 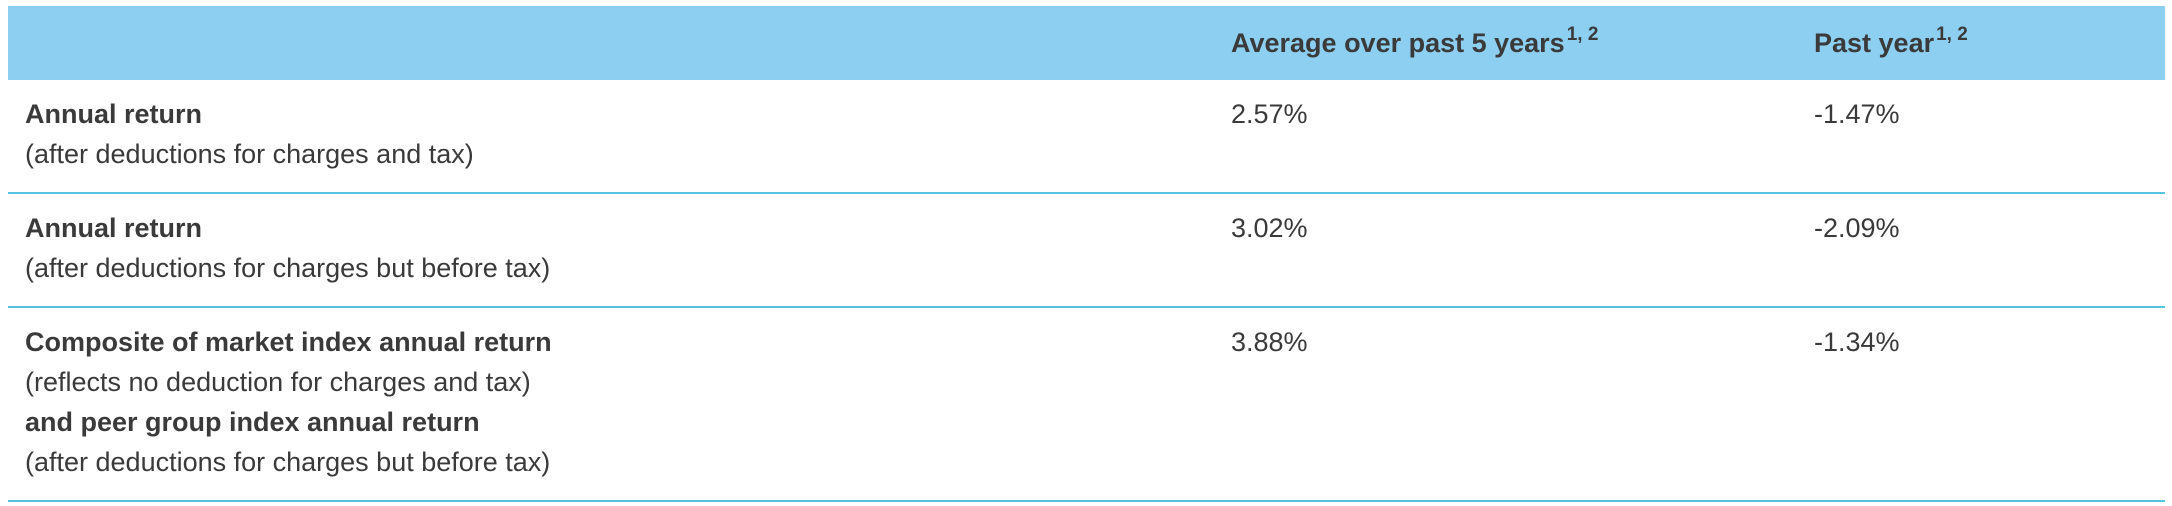 What do you see at coordinates (1269, 342) in the screenshot?
I see `cell-value: 3.88%` at bounding box center [1269, 342].